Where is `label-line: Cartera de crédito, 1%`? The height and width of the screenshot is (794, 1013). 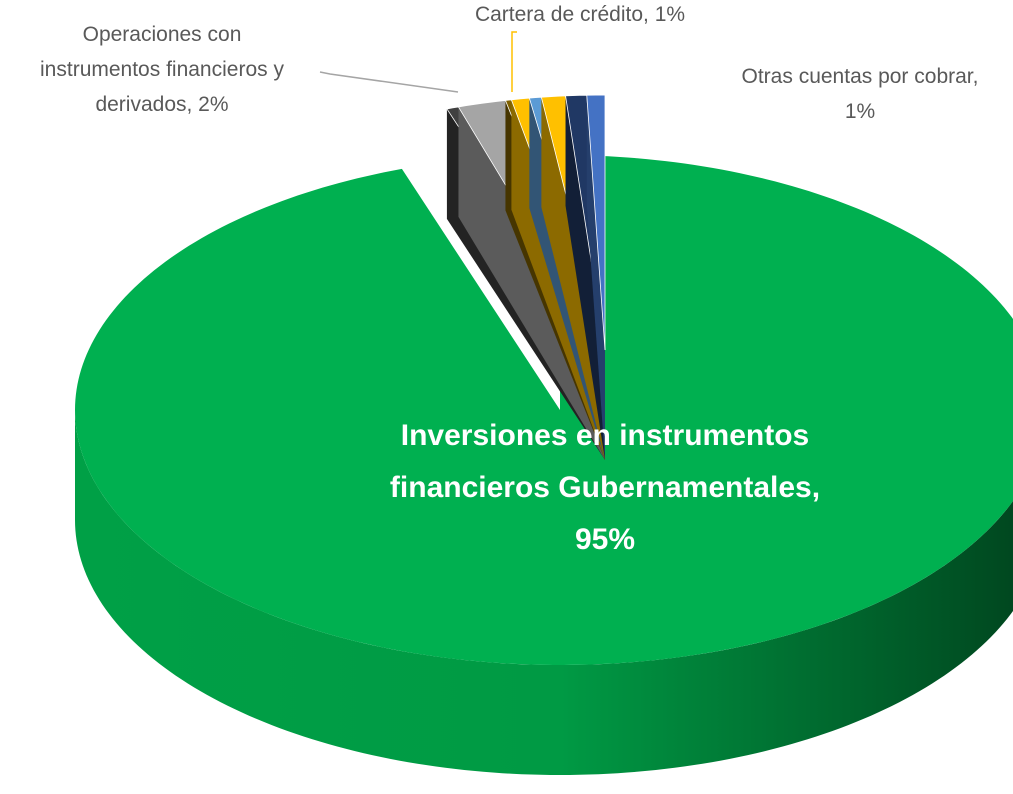
label-line: Cartera de crédito, 1% is located at coordinates (580, 14).